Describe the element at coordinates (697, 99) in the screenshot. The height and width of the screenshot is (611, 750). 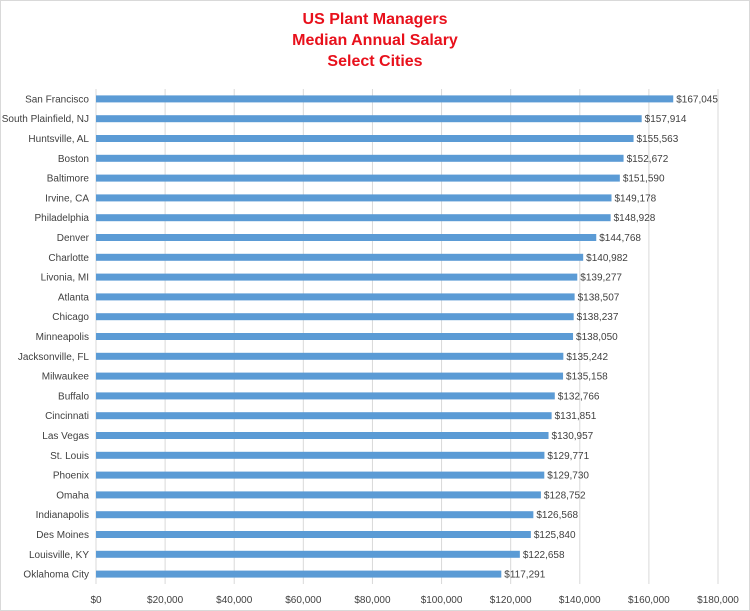
I see `data-label: $167,045` at that location.